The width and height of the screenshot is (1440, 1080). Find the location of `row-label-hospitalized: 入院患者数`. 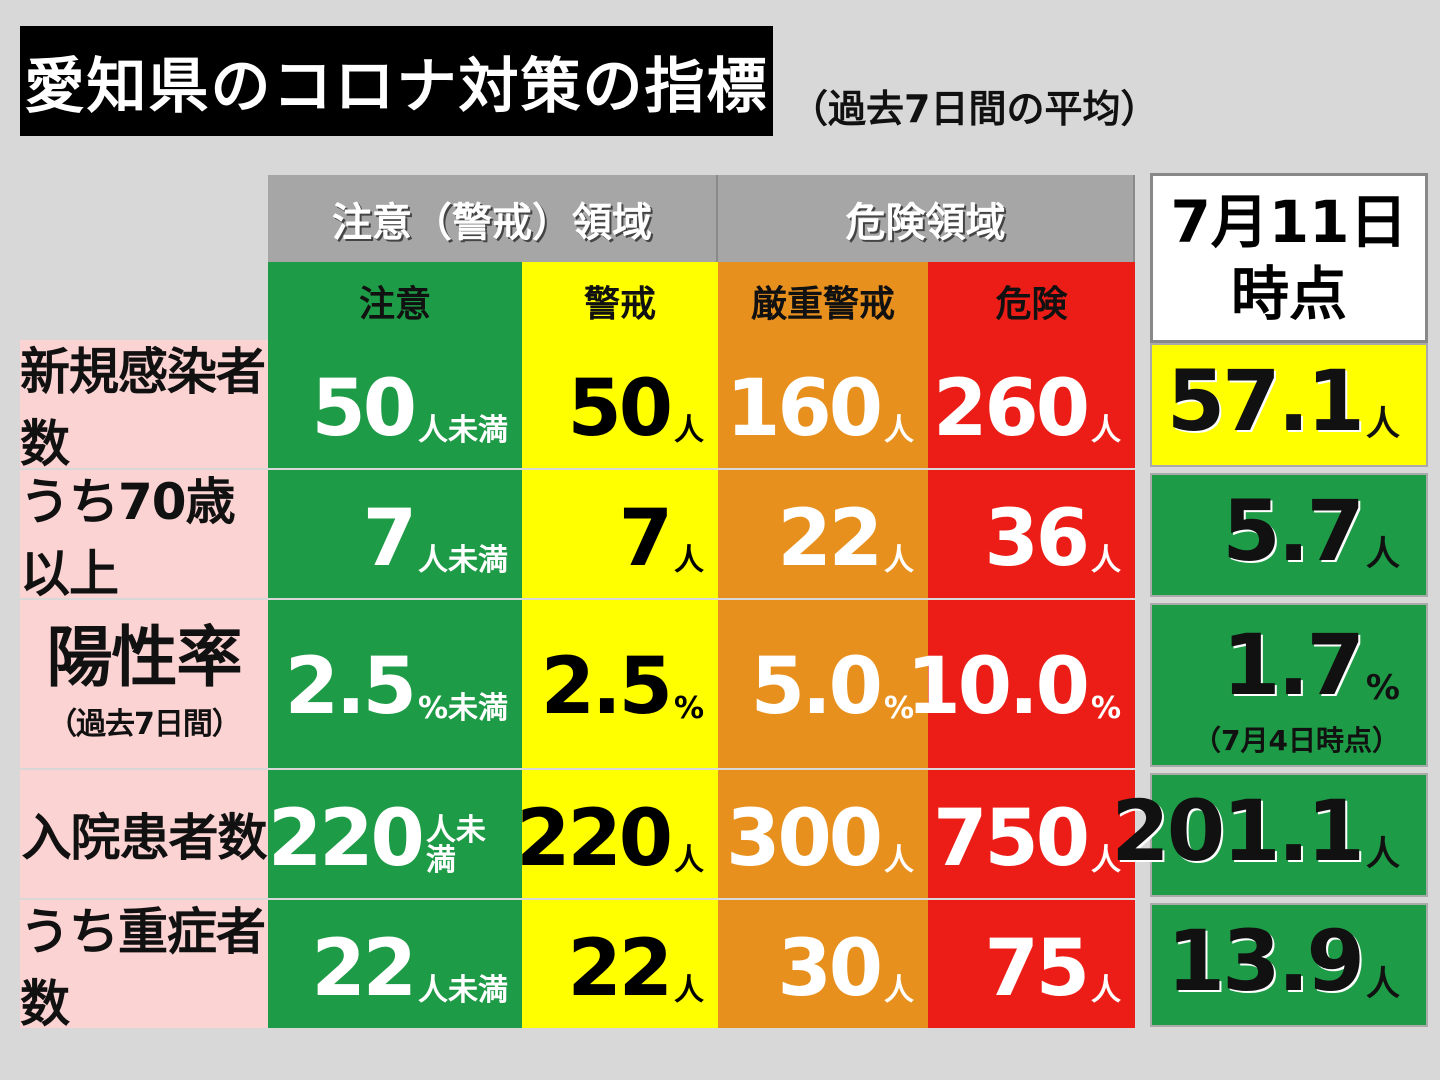

row-label-hospitalized: 入院患者数 is located at coordinates (144, 835).